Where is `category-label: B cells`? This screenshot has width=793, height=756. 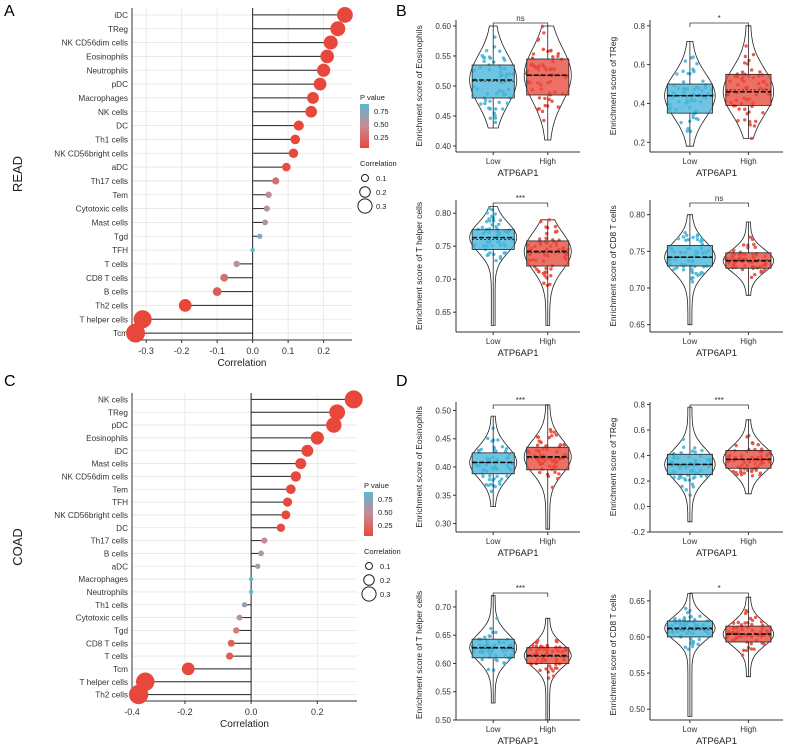
category-label: B cells is located at coordinates (116, 292).